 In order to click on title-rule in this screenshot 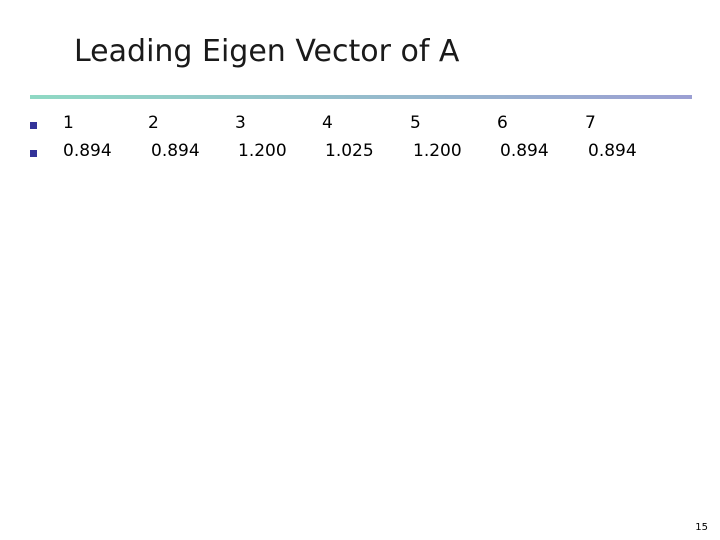, I will do `click(361, 97)`.